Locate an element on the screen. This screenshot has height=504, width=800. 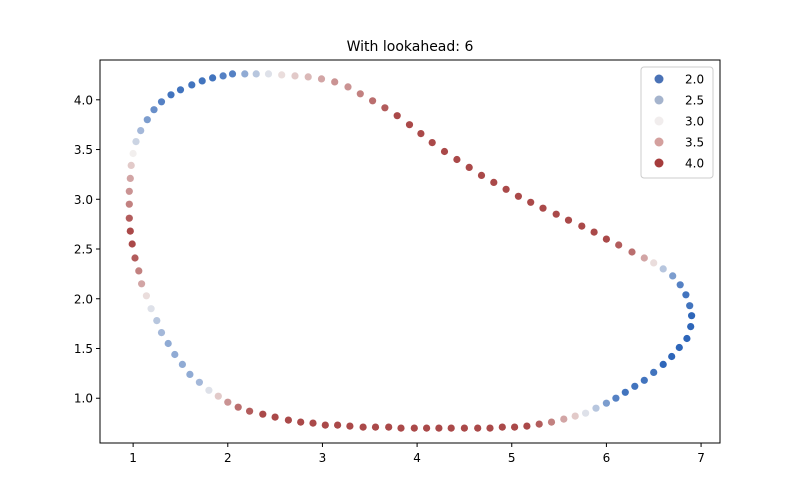
x-tick-label: 4 is located at coordinates (417, 458).